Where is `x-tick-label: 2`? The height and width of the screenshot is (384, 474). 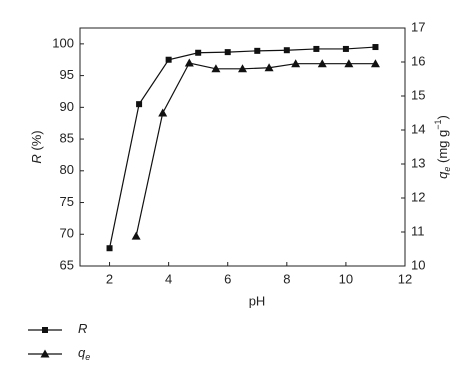 x-tick-label: 2 is located at coordinates (109, 278).